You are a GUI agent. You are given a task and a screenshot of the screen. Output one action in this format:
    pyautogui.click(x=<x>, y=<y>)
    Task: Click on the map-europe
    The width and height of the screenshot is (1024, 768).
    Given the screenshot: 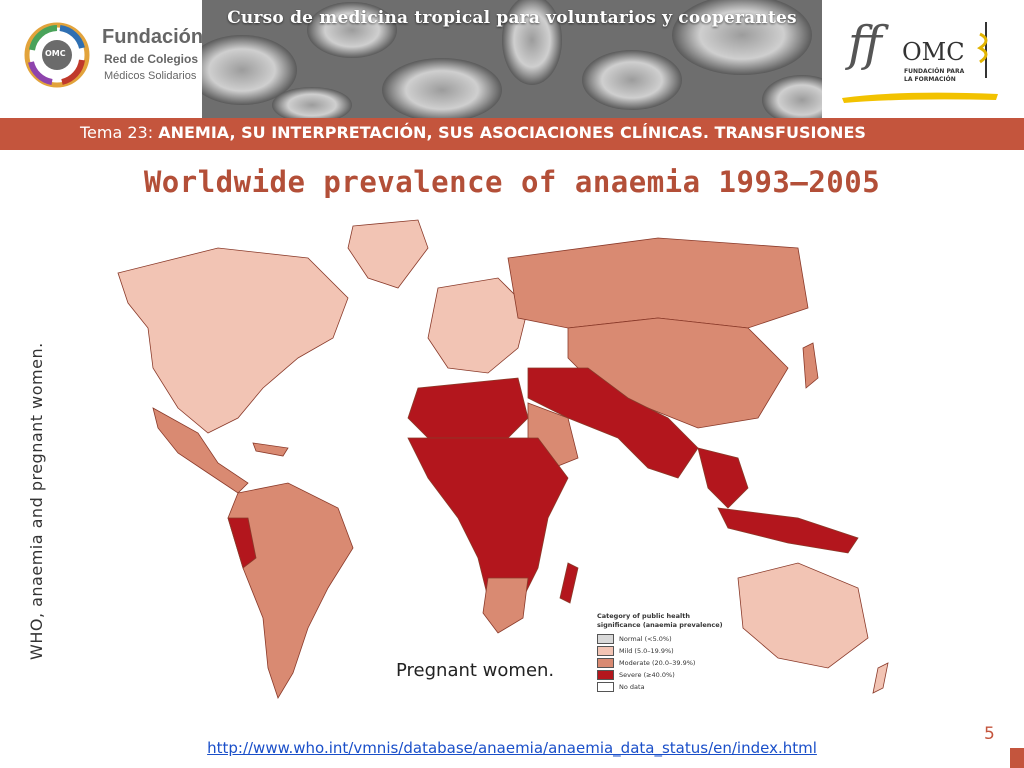 What is the action you would take?
    pyautogui.click(x=478, y=325)
    